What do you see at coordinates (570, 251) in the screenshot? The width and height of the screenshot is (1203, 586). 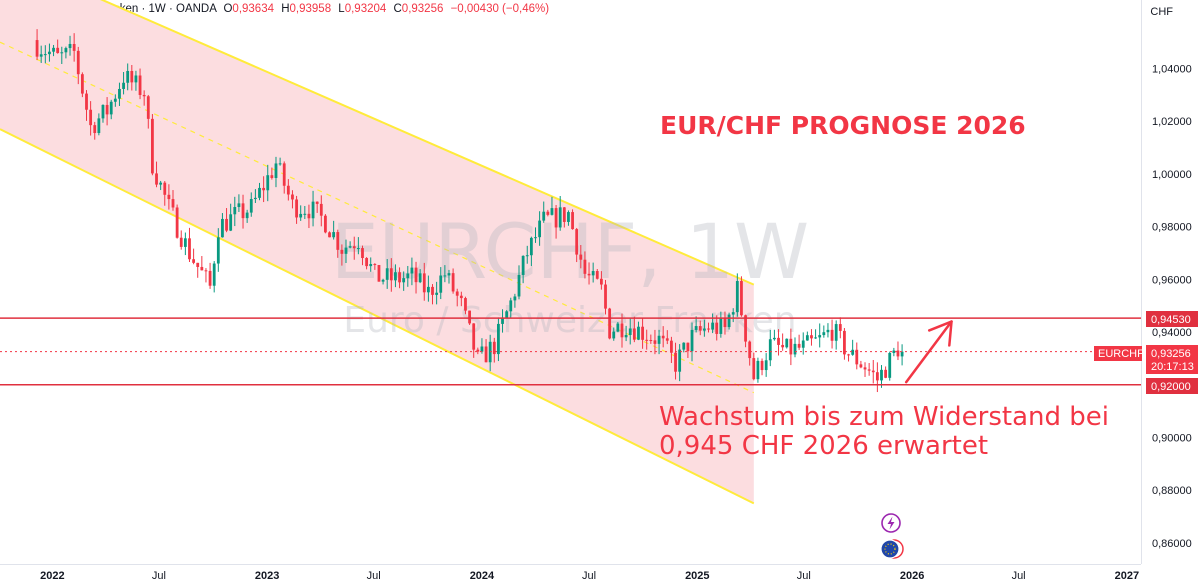 I see `watermark-main: EURCHF, 1W` at bounding box center [570, 251].